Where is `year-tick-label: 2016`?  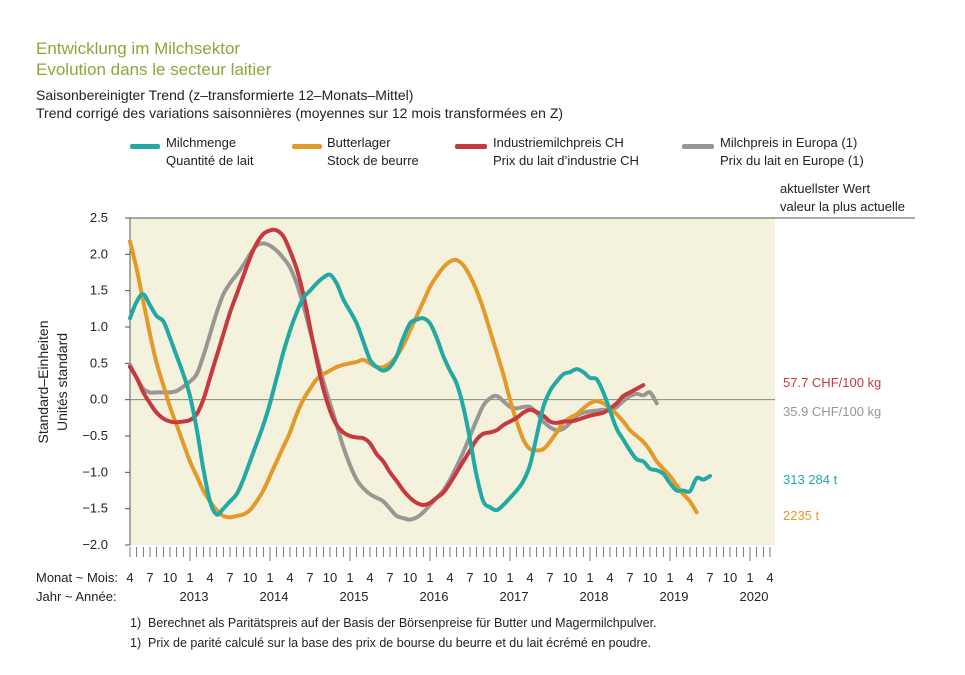 year-tick-label: 2016 is located at coordinates (434, 596).